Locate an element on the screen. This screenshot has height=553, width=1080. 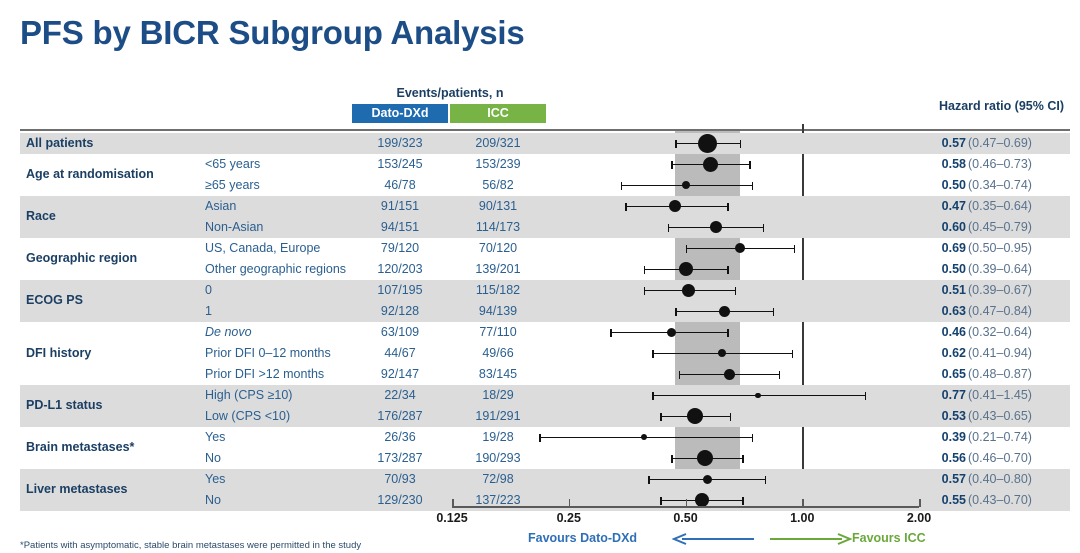
table-row: Yes 26/36 19/28 0.39 (0.21–0.74) is located at coordinates (545, 437).